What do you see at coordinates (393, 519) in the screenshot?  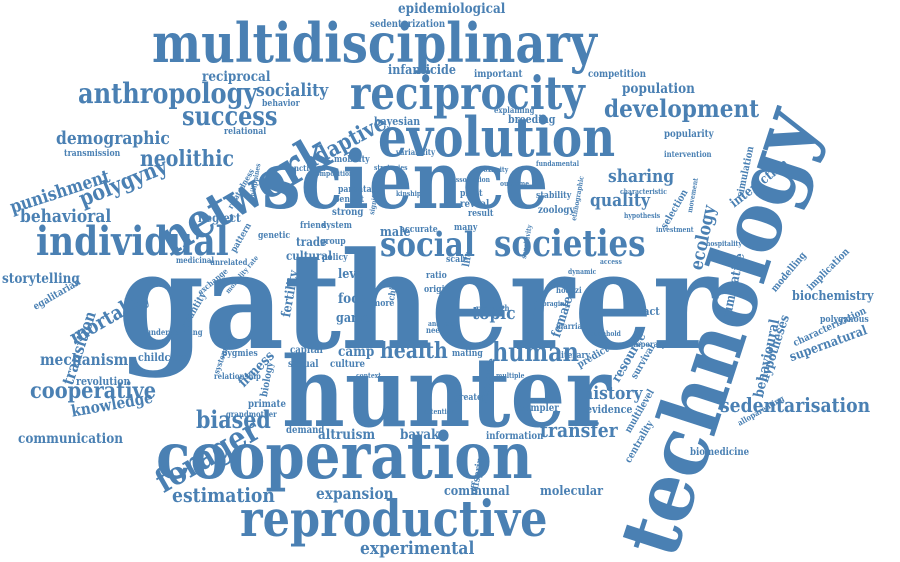 I see `cloud-word: reproductive` at bounding box center [393, 519].